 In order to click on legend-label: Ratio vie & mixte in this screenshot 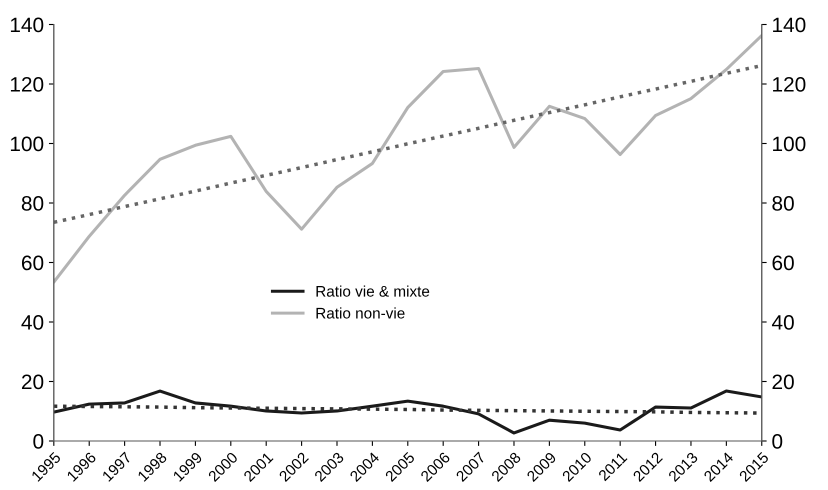, I will do `click(373, 291)`.